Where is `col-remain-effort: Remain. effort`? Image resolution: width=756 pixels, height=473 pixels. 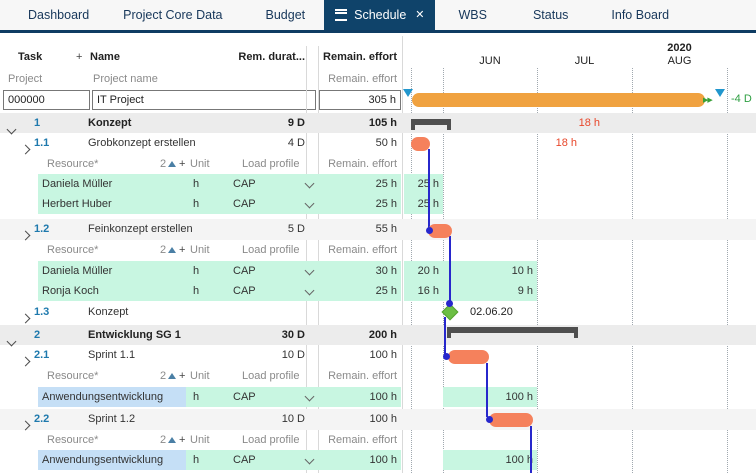
col-remain-effort: Remain. effort is located at coordinates (360, 57).